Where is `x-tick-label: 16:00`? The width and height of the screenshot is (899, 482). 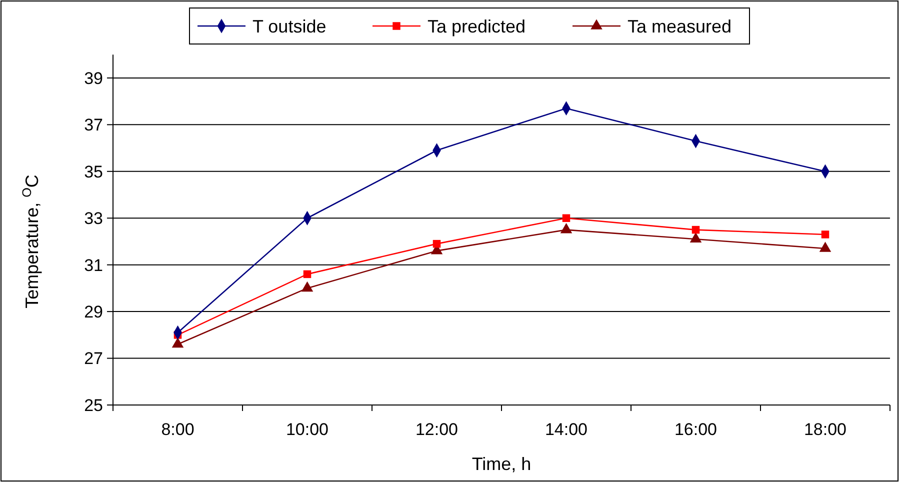 x-tick-label: 16:00 is located at coordinates (696, 429).